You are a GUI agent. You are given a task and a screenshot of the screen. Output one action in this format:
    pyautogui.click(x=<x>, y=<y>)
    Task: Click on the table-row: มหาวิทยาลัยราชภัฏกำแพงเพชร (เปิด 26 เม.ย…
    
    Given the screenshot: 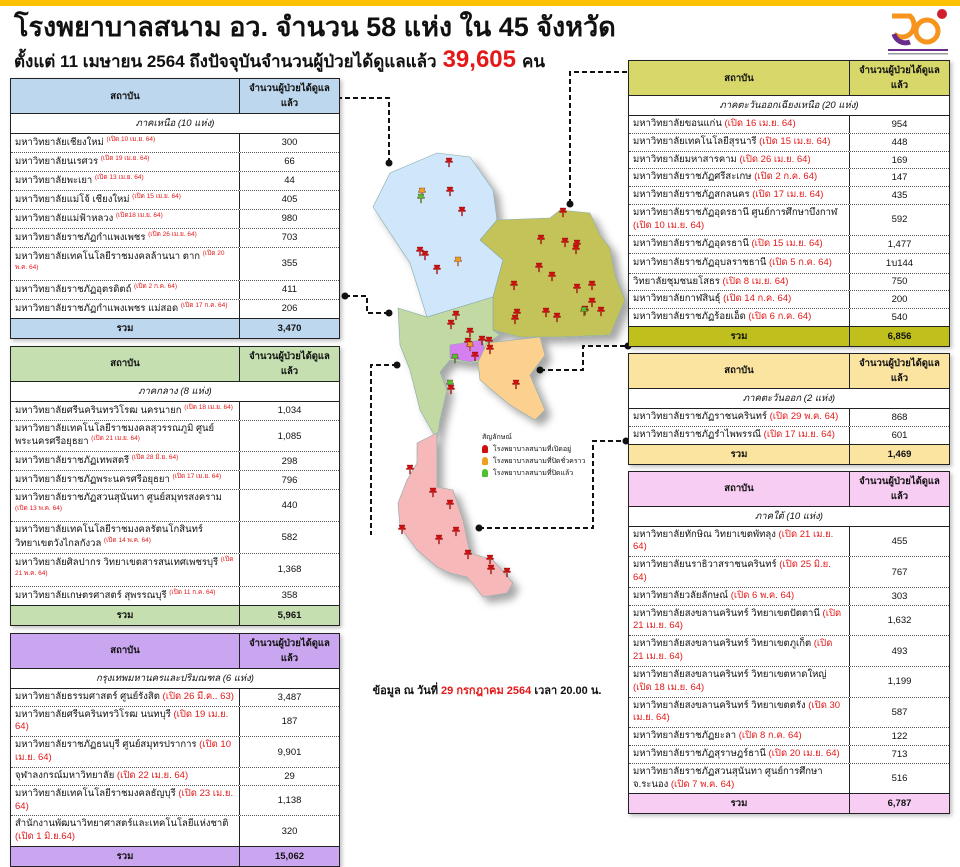 What is the action you would take?
    pyautogui.click(x=175, y=238)
    